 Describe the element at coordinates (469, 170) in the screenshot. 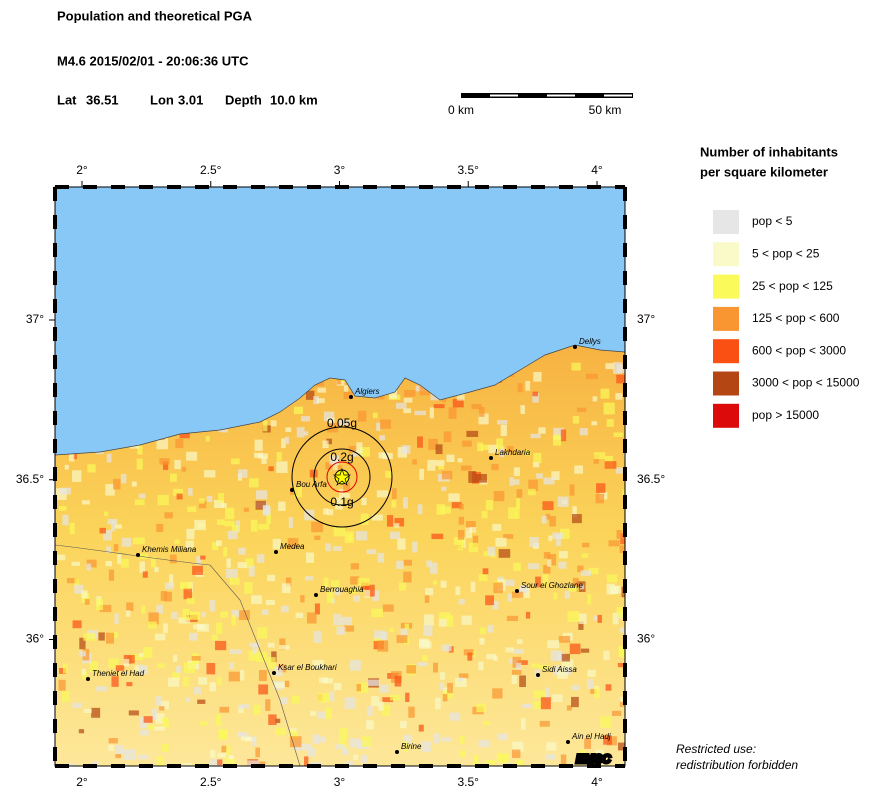

I see `lon-tick-label: 3.5°` at that location.